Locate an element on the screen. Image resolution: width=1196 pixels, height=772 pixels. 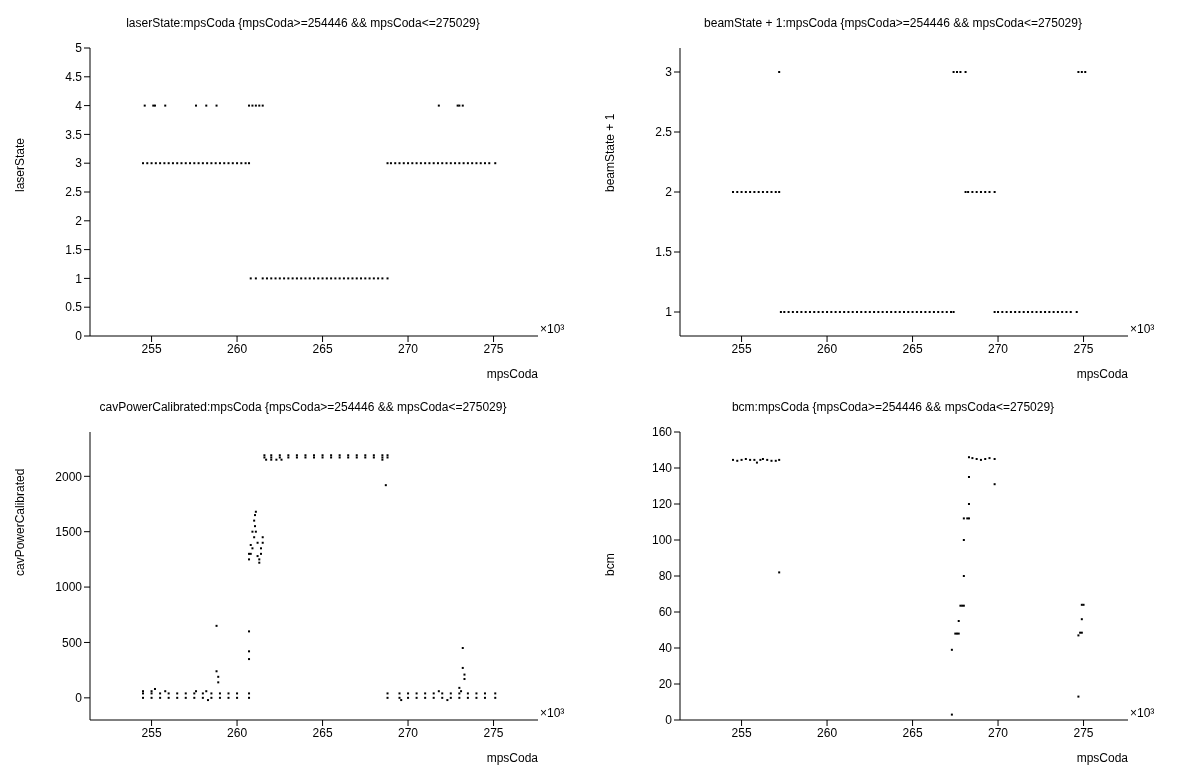
y-tick-label: 160 is located at coordinates (662, 432).